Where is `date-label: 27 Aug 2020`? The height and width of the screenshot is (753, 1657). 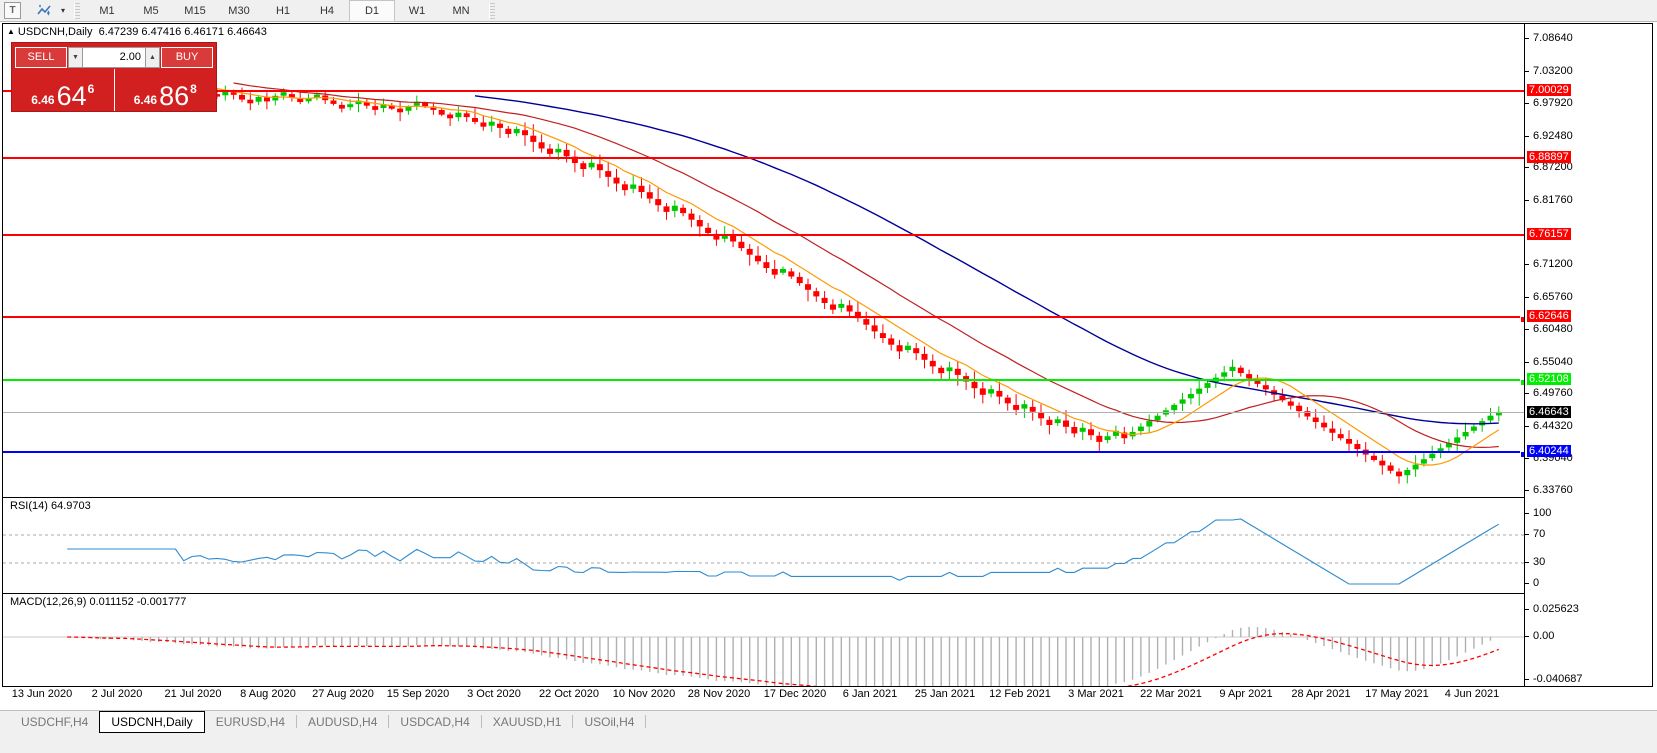 date-label: 27 Aug 2020 is located at coordinates (343, 694).